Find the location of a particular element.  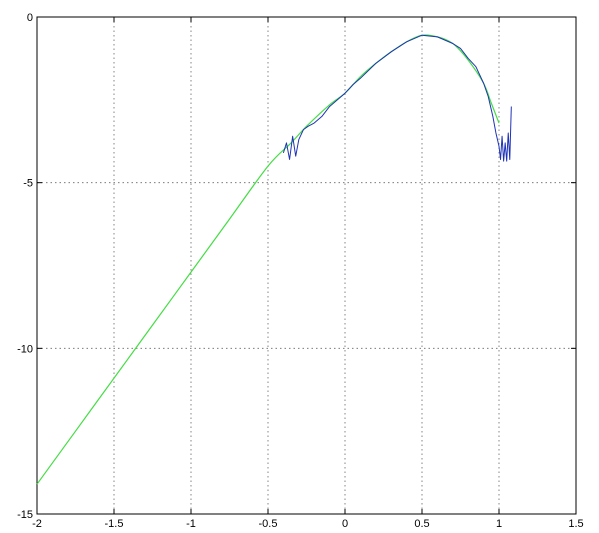

x-tick-label: -0.5 is located at coordinates (268, 524).